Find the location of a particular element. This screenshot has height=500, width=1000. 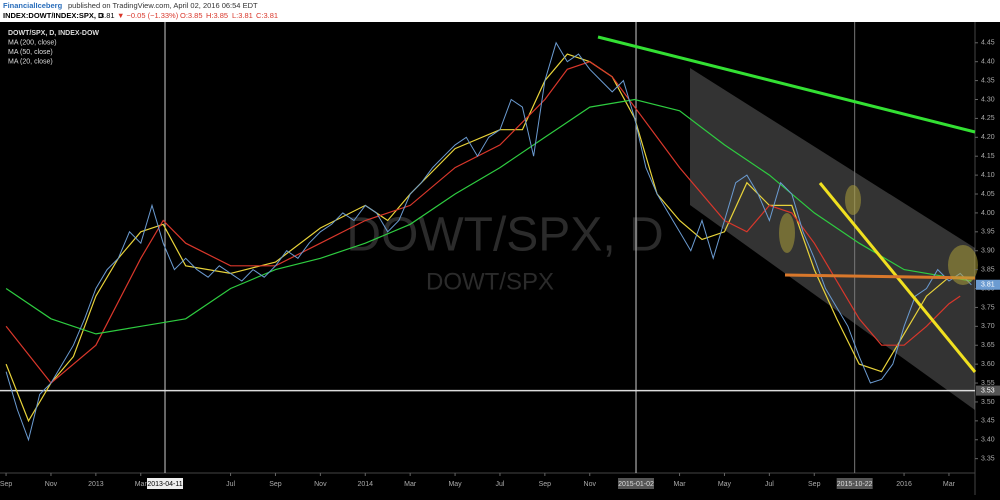

y-tick-label: 3.75 is located at coordinates (988, 307).